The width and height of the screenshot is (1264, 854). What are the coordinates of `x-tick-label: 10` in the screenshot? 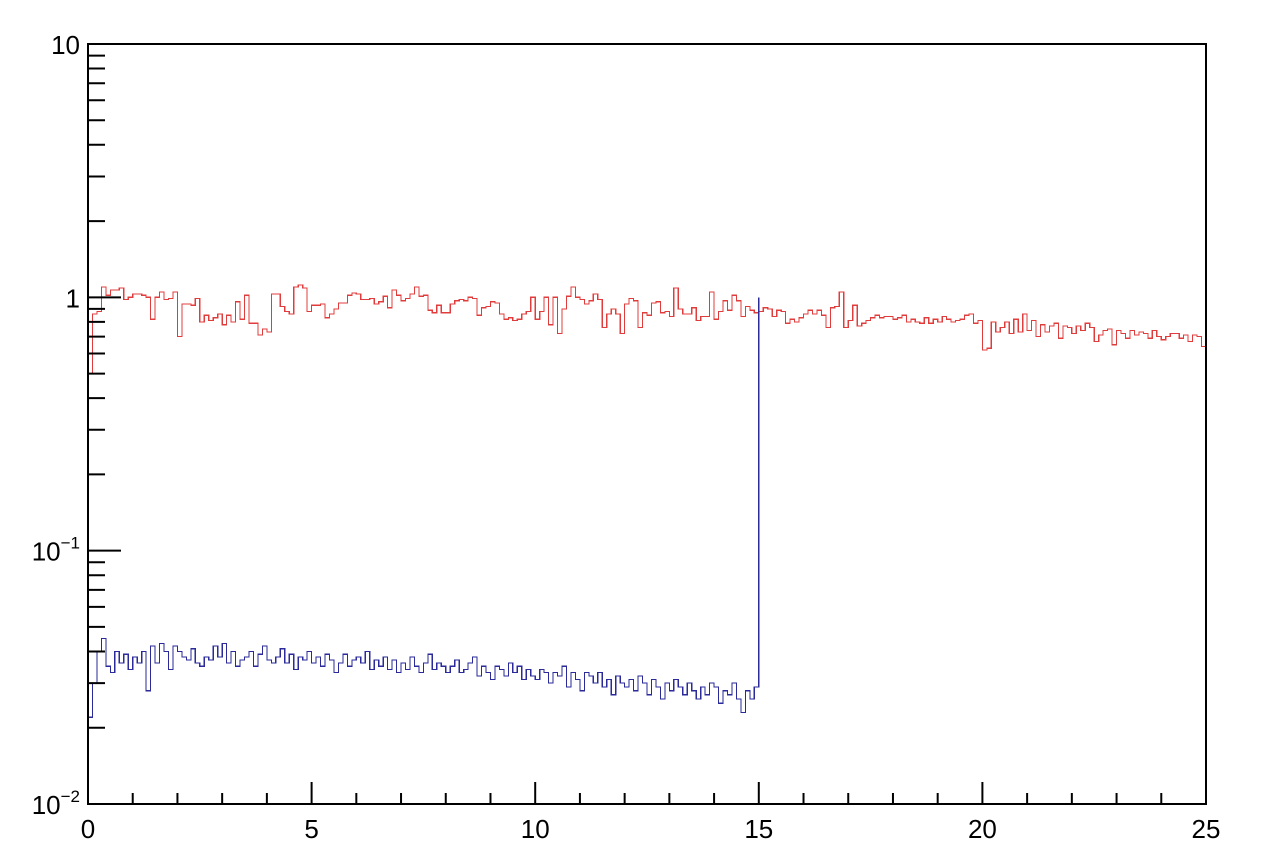 It's located at (535, 829).